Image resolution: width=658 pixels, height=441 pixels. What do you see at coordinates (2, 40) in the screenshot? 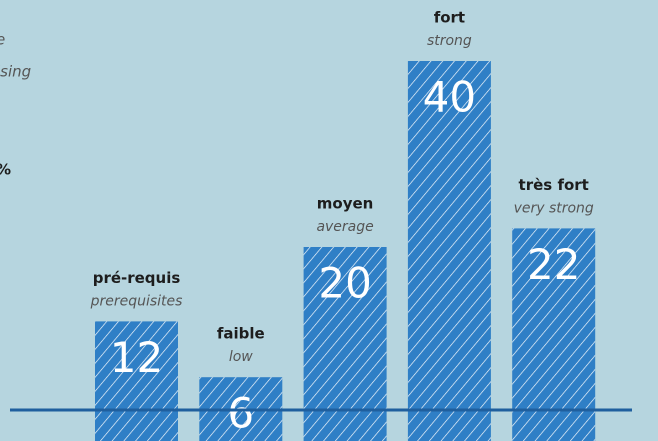
I see `annotation: e` at bounding box center [2, 40].